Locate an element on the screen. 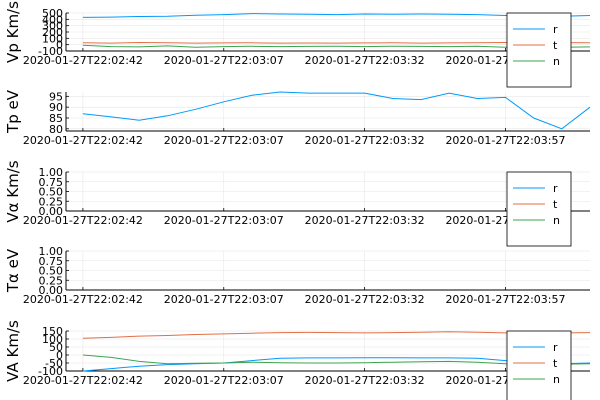 The height and width of the screenshot is (400, 600). y-axis-label: Tα eV is located at coordinates (13, 270).